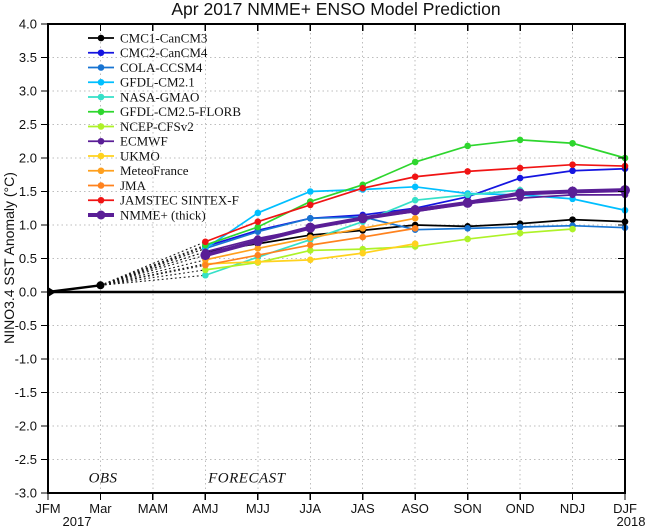 The image size is (647, 528). I want to click on legend-label: JMA, so click(133, 185).